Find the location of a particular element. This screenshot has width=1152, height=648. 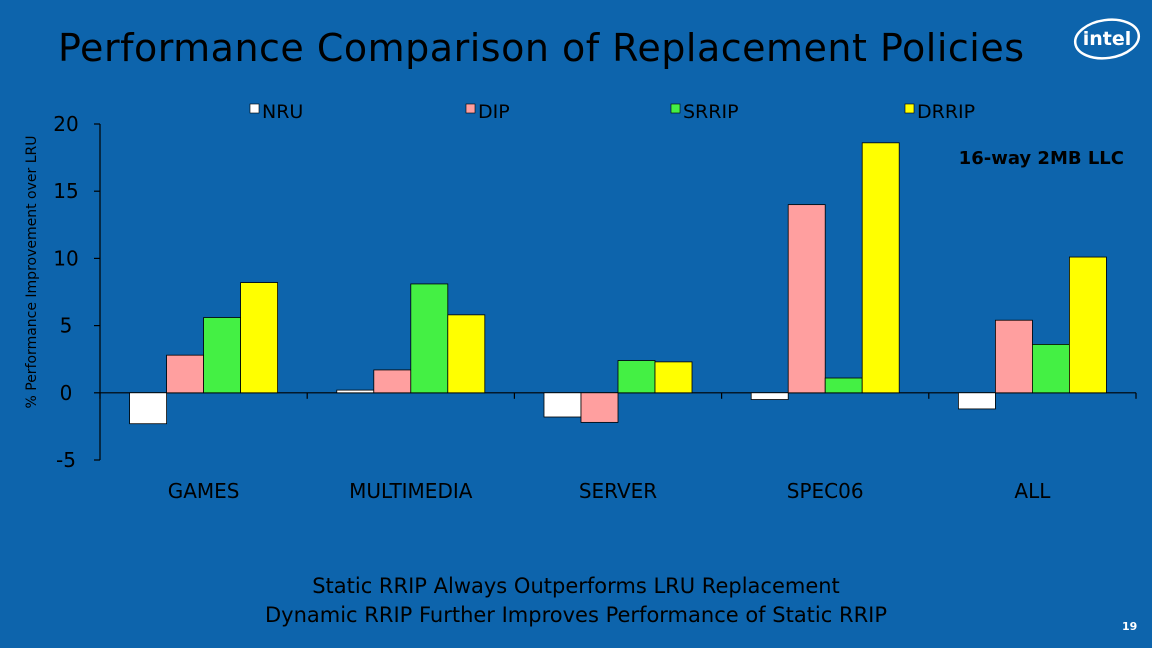

bar-drrip-multimedia is located at coordinates (466, 354).